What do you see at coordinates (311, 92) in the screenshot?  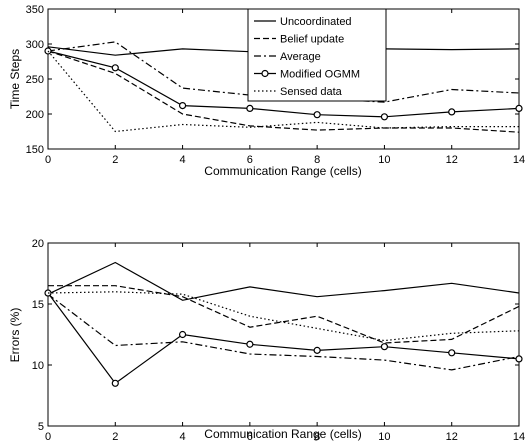 I see `legend-label: Sensed data` at bounding box center [311, 92].